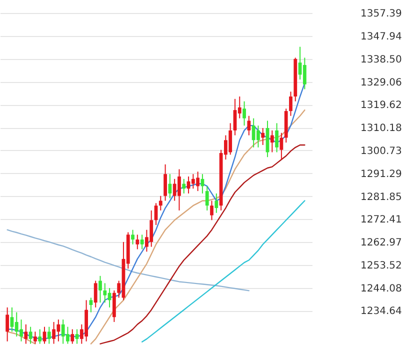 Image resolution: width=414 pixels, height=345 pixels. Describe the element at coordinates (381, 220) in the screenshot. I see `y-tick-label: 1272.41` at that location.